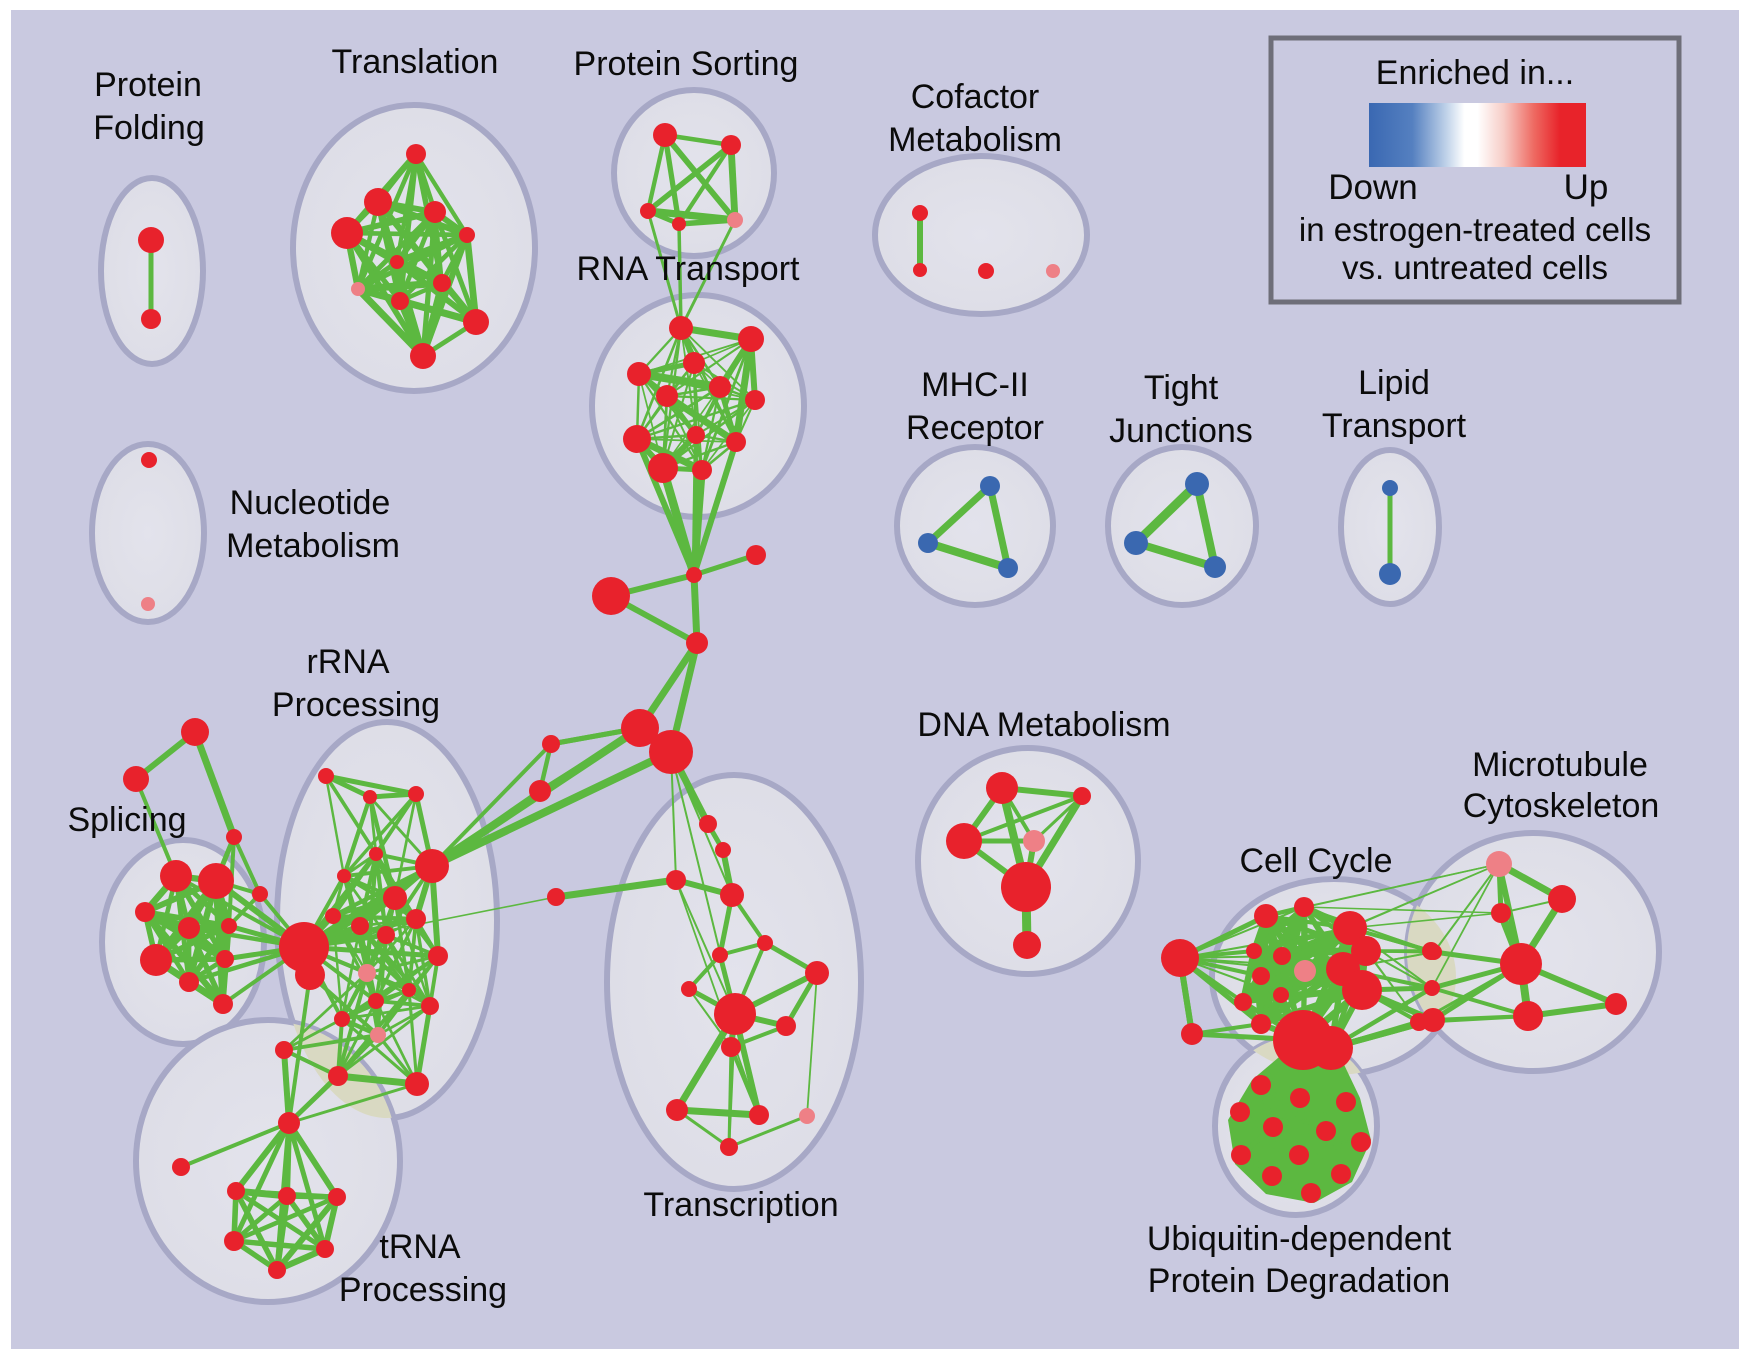 Image resolution: width=1750 pixels, height=1360 pixels. What do you see at coordinates (415, 62) in the screenshot?
I see `svg-text: Translation` at bounding box center [415, 62].